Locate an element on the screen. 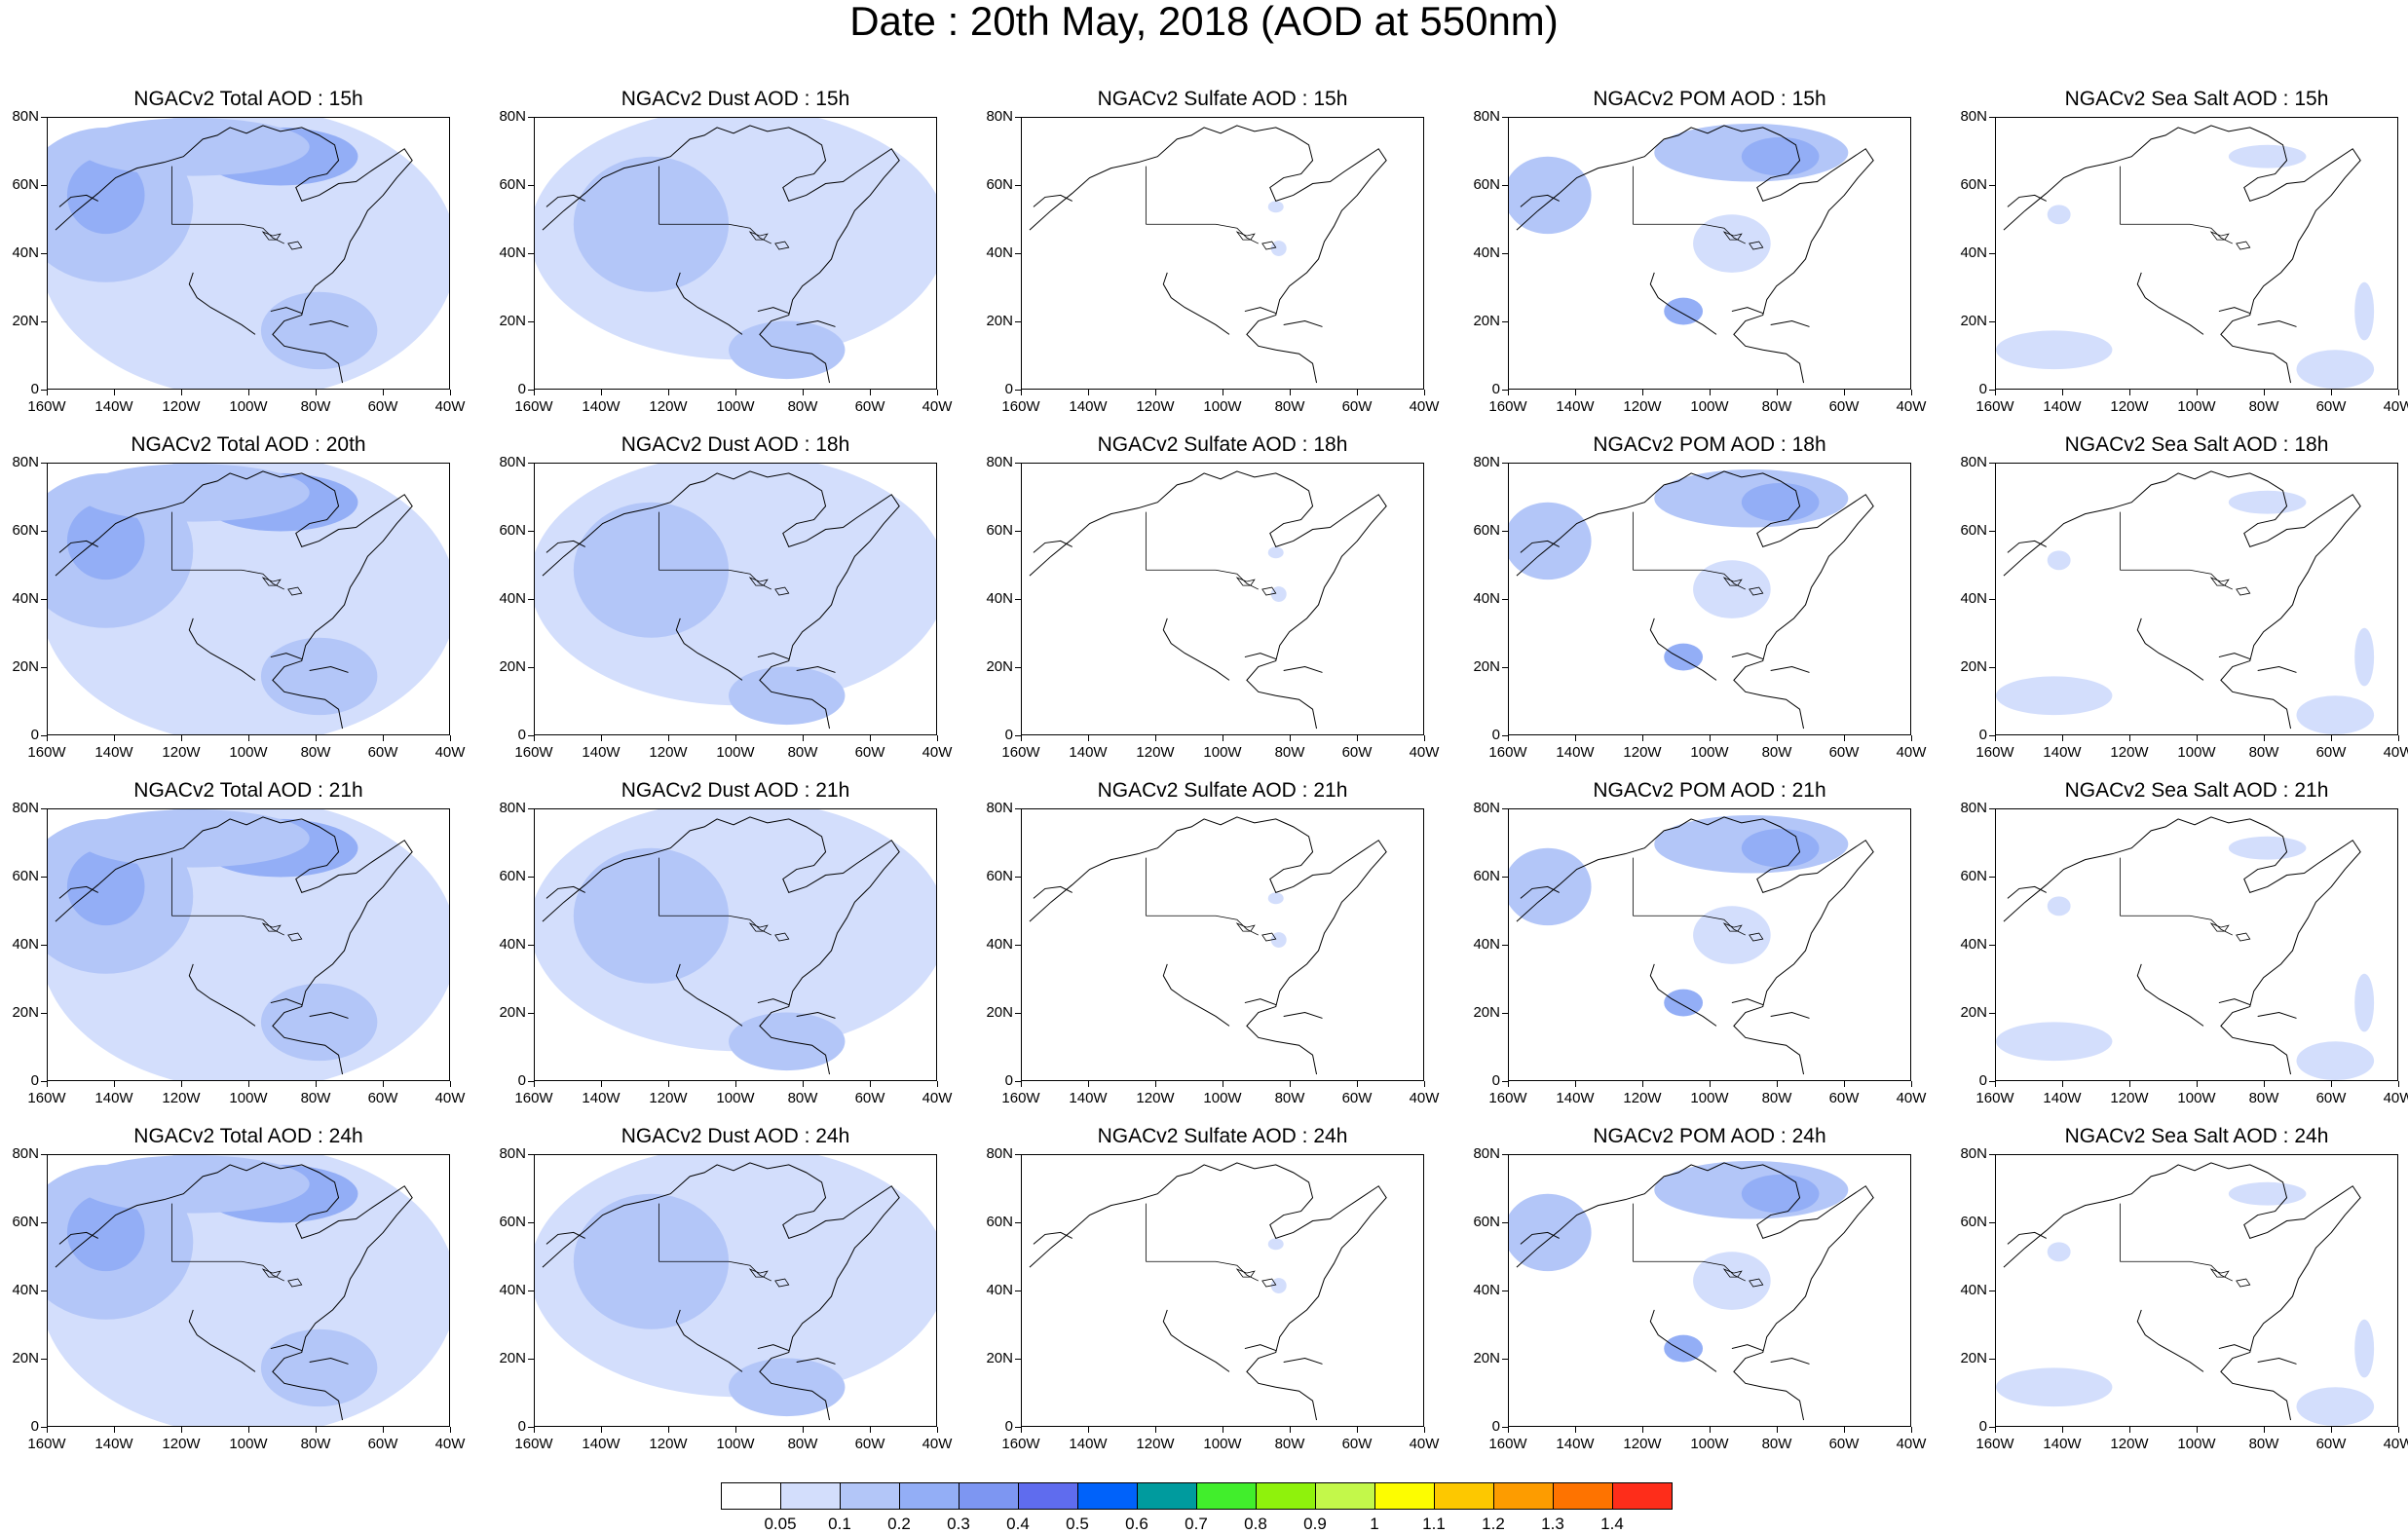 Image resolution: width=2408 pixels, height=1534 pixels. colorbar-box is located at coordinates (1286, 1496).